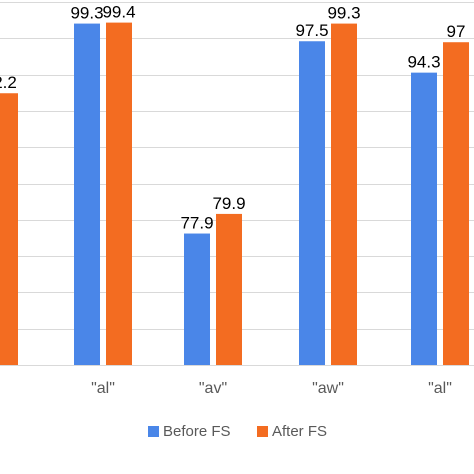 This screenshot has width=474, height=474. What do you see at coordinates (8, 82) in the screenshot?
I see `data-label-after-fs: 2.2` at bounding box center [8, 82].